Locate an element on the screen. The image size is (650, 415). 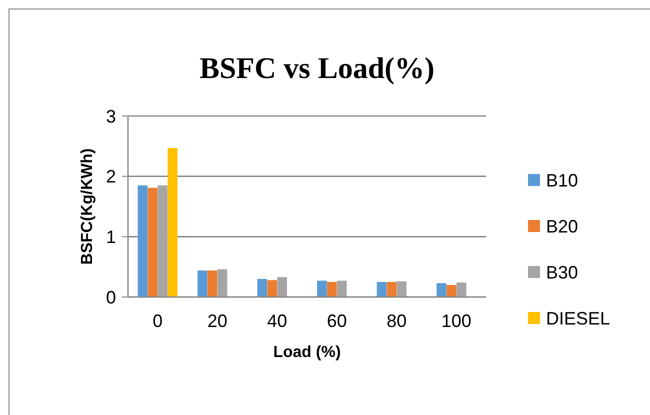
chart-title: BSFC vs Load(%) is located at coordinates (317, 68).